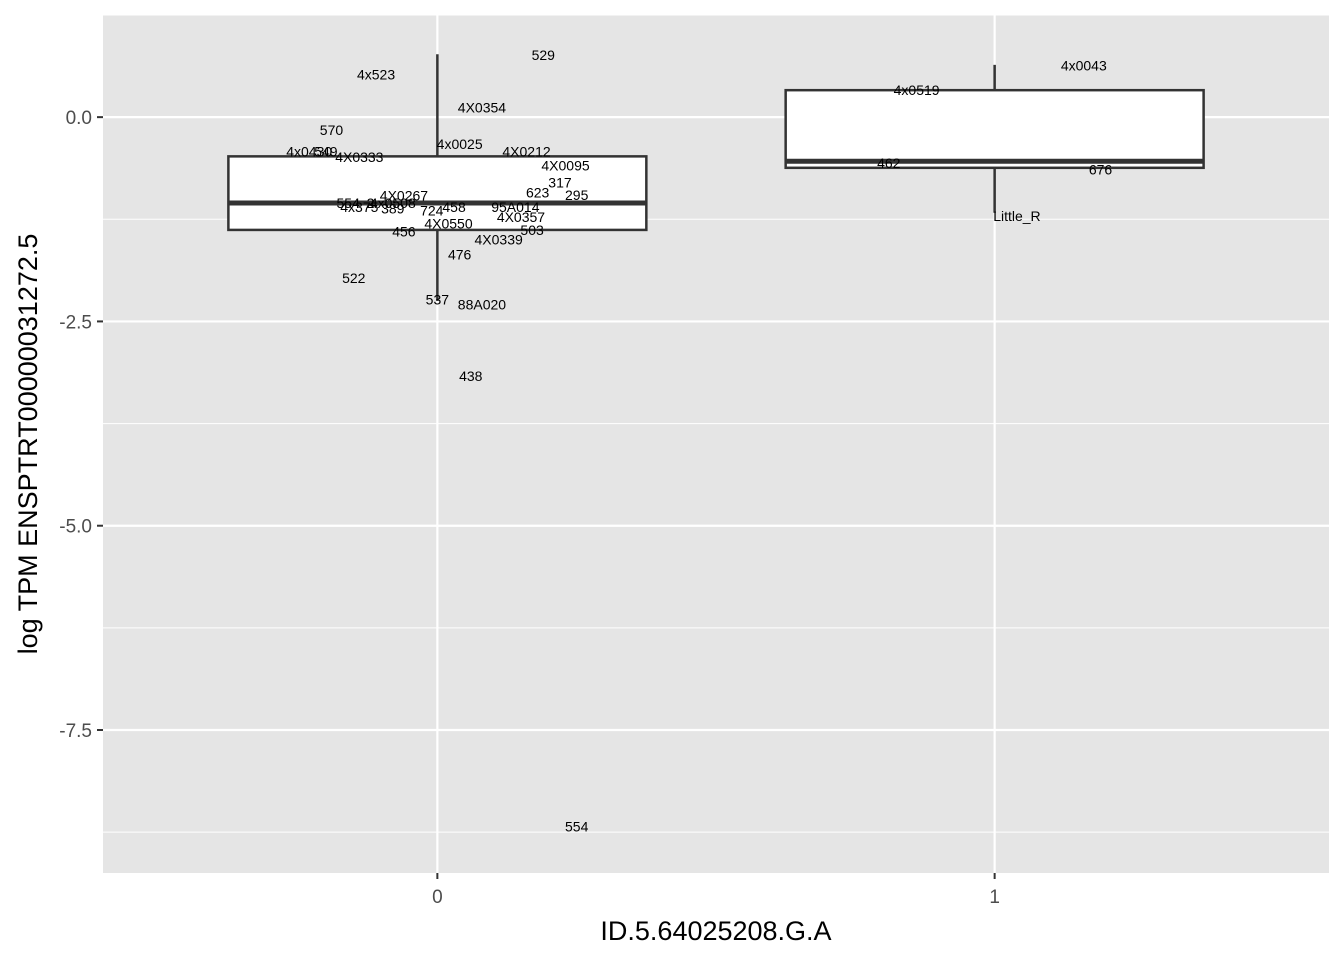 The image size is (1344, 965). What do you see at coordinates (432, 210) in the screenshot?
I see `sample-label: 724` at bounding box center [432, 210].